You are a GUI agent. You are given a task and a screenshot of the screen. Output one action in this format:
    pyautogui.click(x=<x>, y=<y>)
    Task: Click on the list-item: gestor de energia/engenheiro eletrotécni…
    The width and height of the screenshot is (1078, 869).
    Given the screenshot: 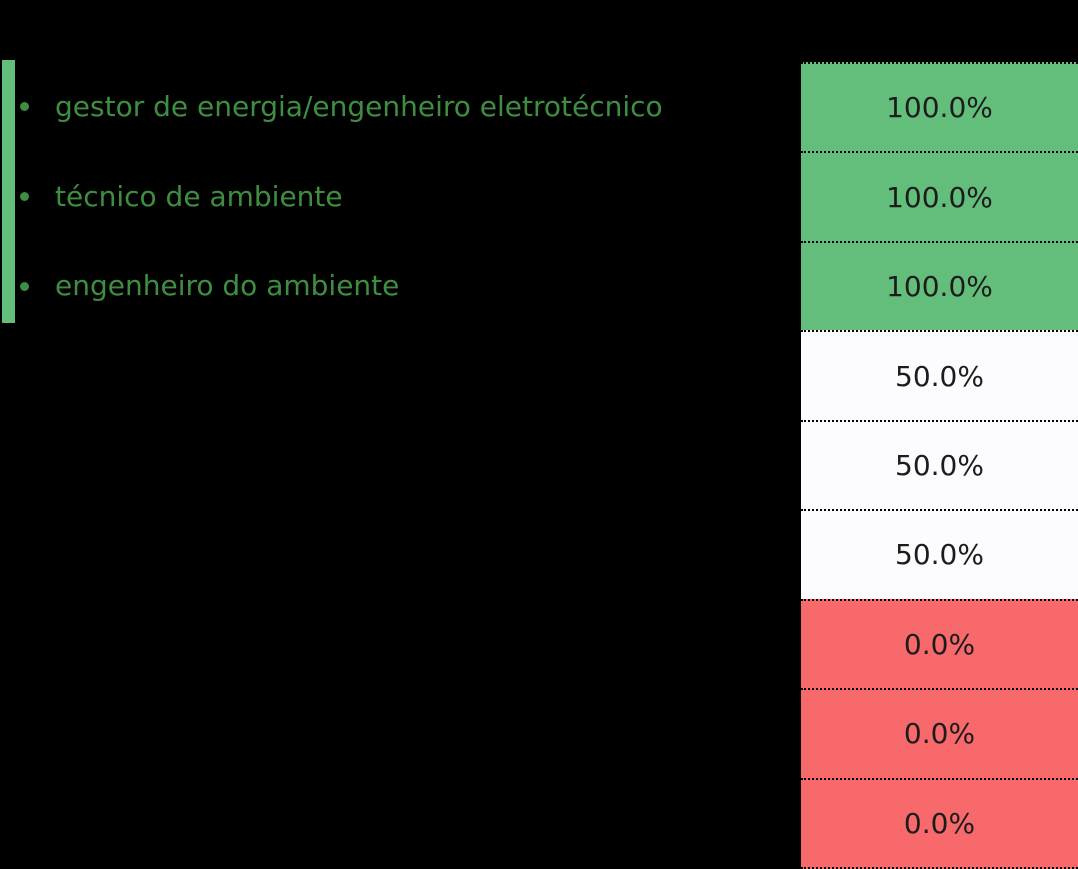 What is the action you would take?
    pyautogui.click(x=395, y=107)
    